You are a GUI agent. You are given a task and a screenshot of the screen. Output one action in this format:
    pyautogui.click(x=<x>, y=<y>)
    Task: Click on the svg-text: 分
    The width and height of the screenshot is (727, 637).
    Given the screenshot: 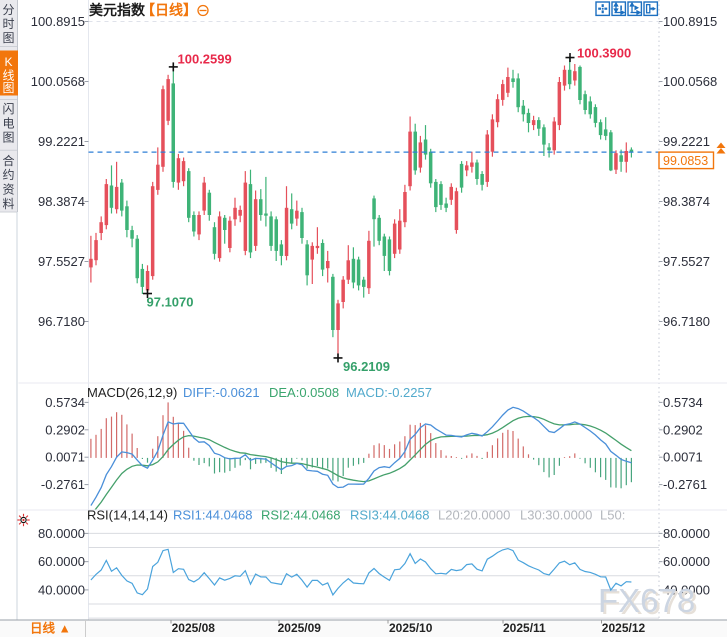 What is the action you would take?
    pyautogui.click(x=8, y=10)
    